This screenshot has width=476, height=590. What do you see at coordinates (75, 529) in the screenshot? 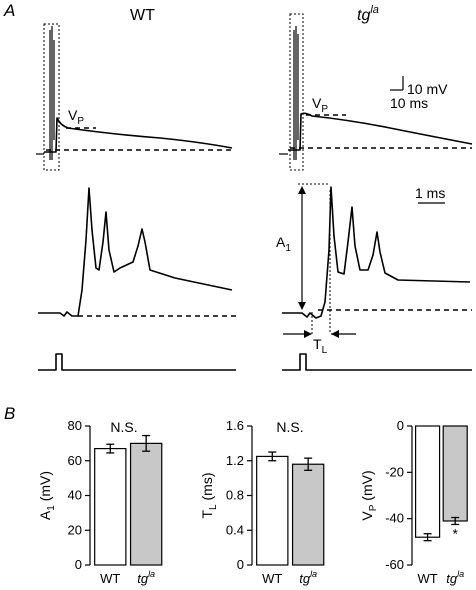
I see `y-tick-label: 20` at bounding box center [75, 529].